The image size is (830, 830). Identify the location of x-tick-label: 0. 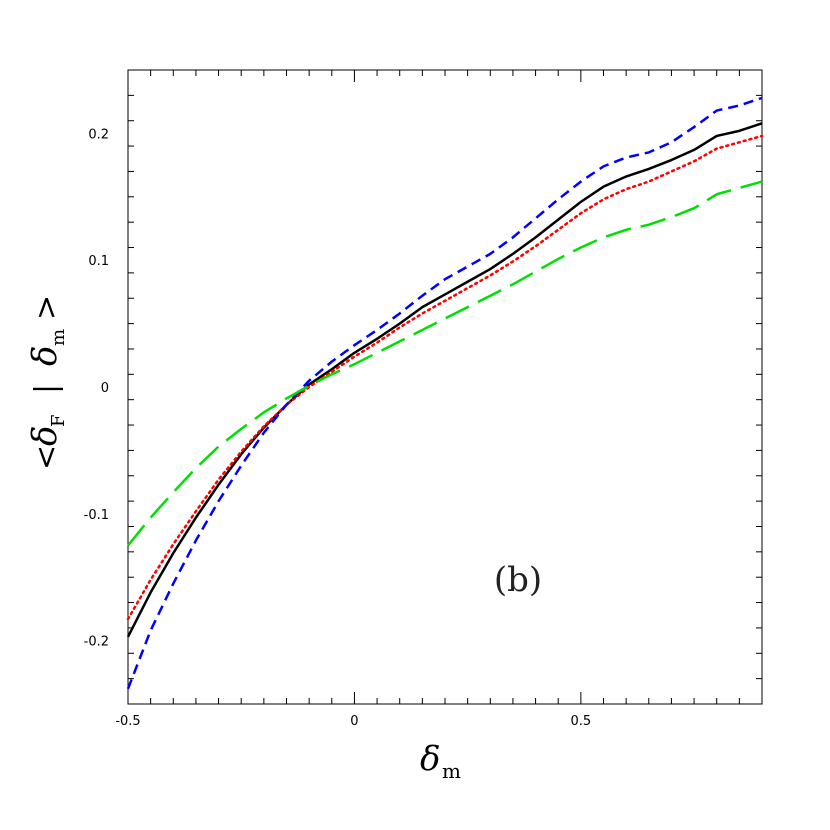
(354, 721).